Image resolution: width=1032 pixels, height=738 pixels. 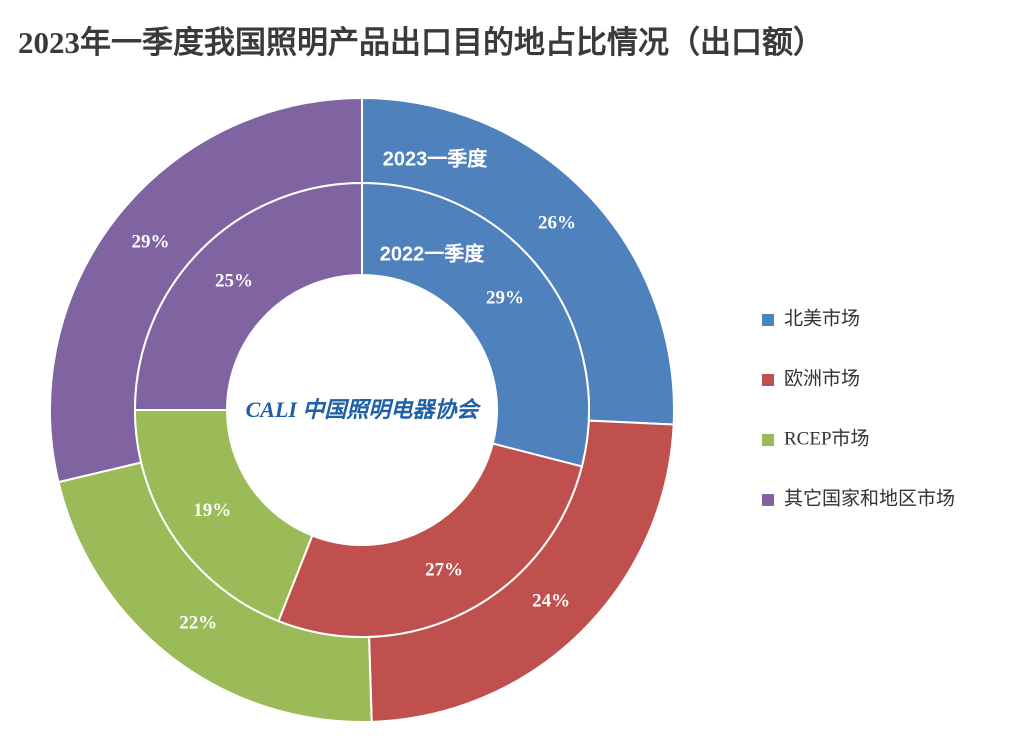 What do you see at coordinates (364, 409) in the screenshot?
I see `logo: CALI 中国照明电器协会` at bounding box center [364, 409].